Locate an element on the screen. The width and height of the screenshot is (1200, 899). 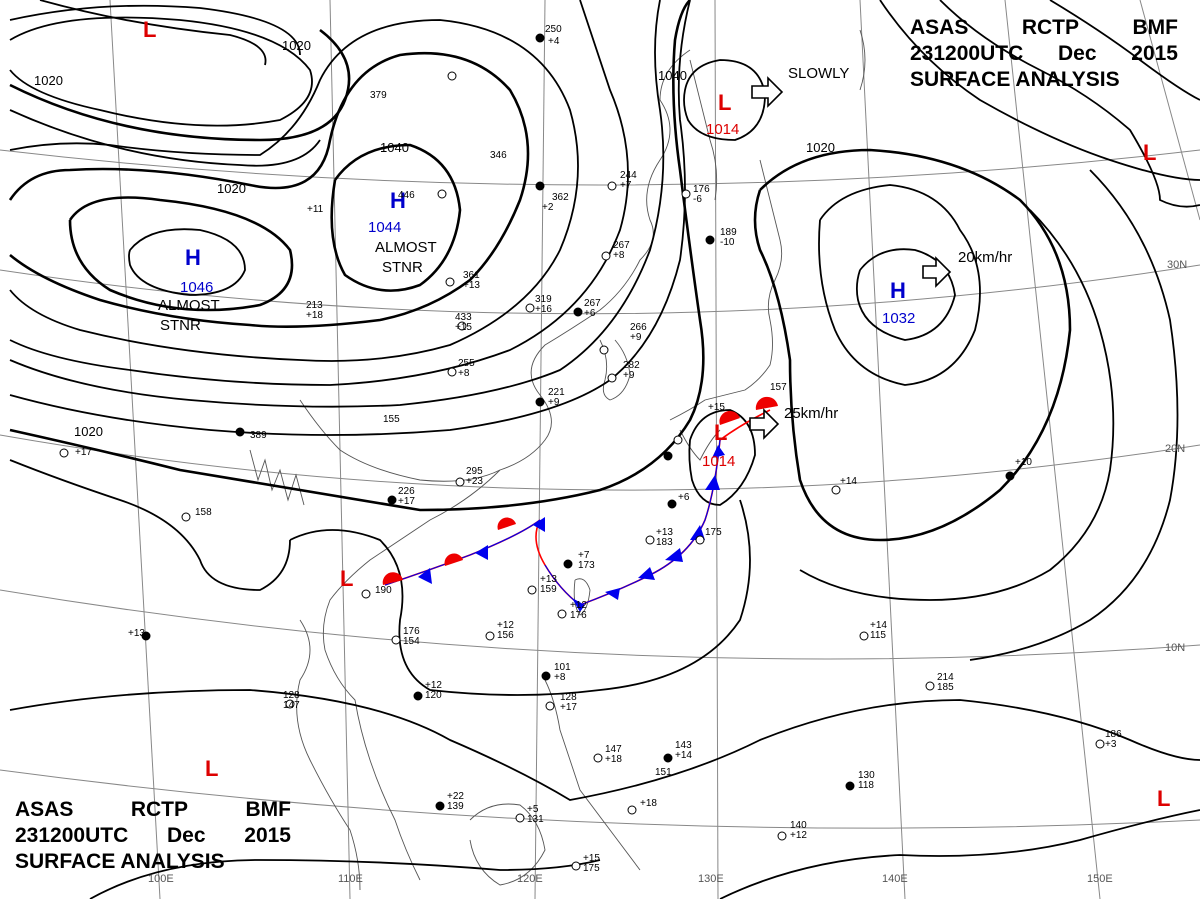
longitude-label: 140E is located at coordinates (895, 879).